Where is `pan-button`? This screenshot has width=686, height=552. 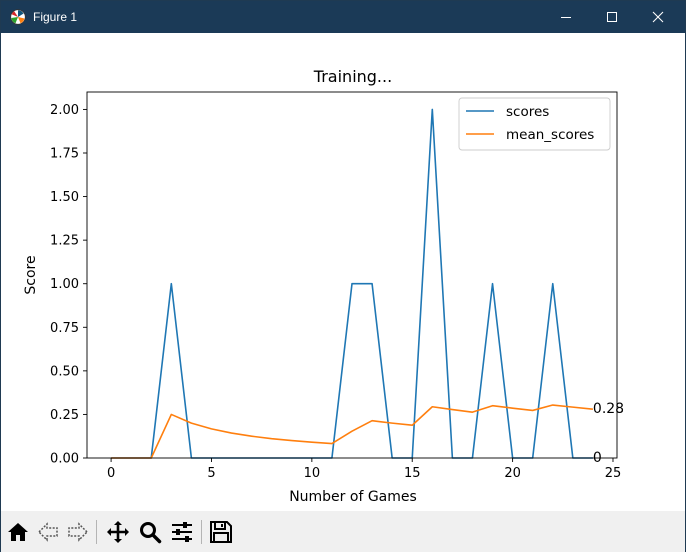 pan-button is located at coordinates (118, 532).